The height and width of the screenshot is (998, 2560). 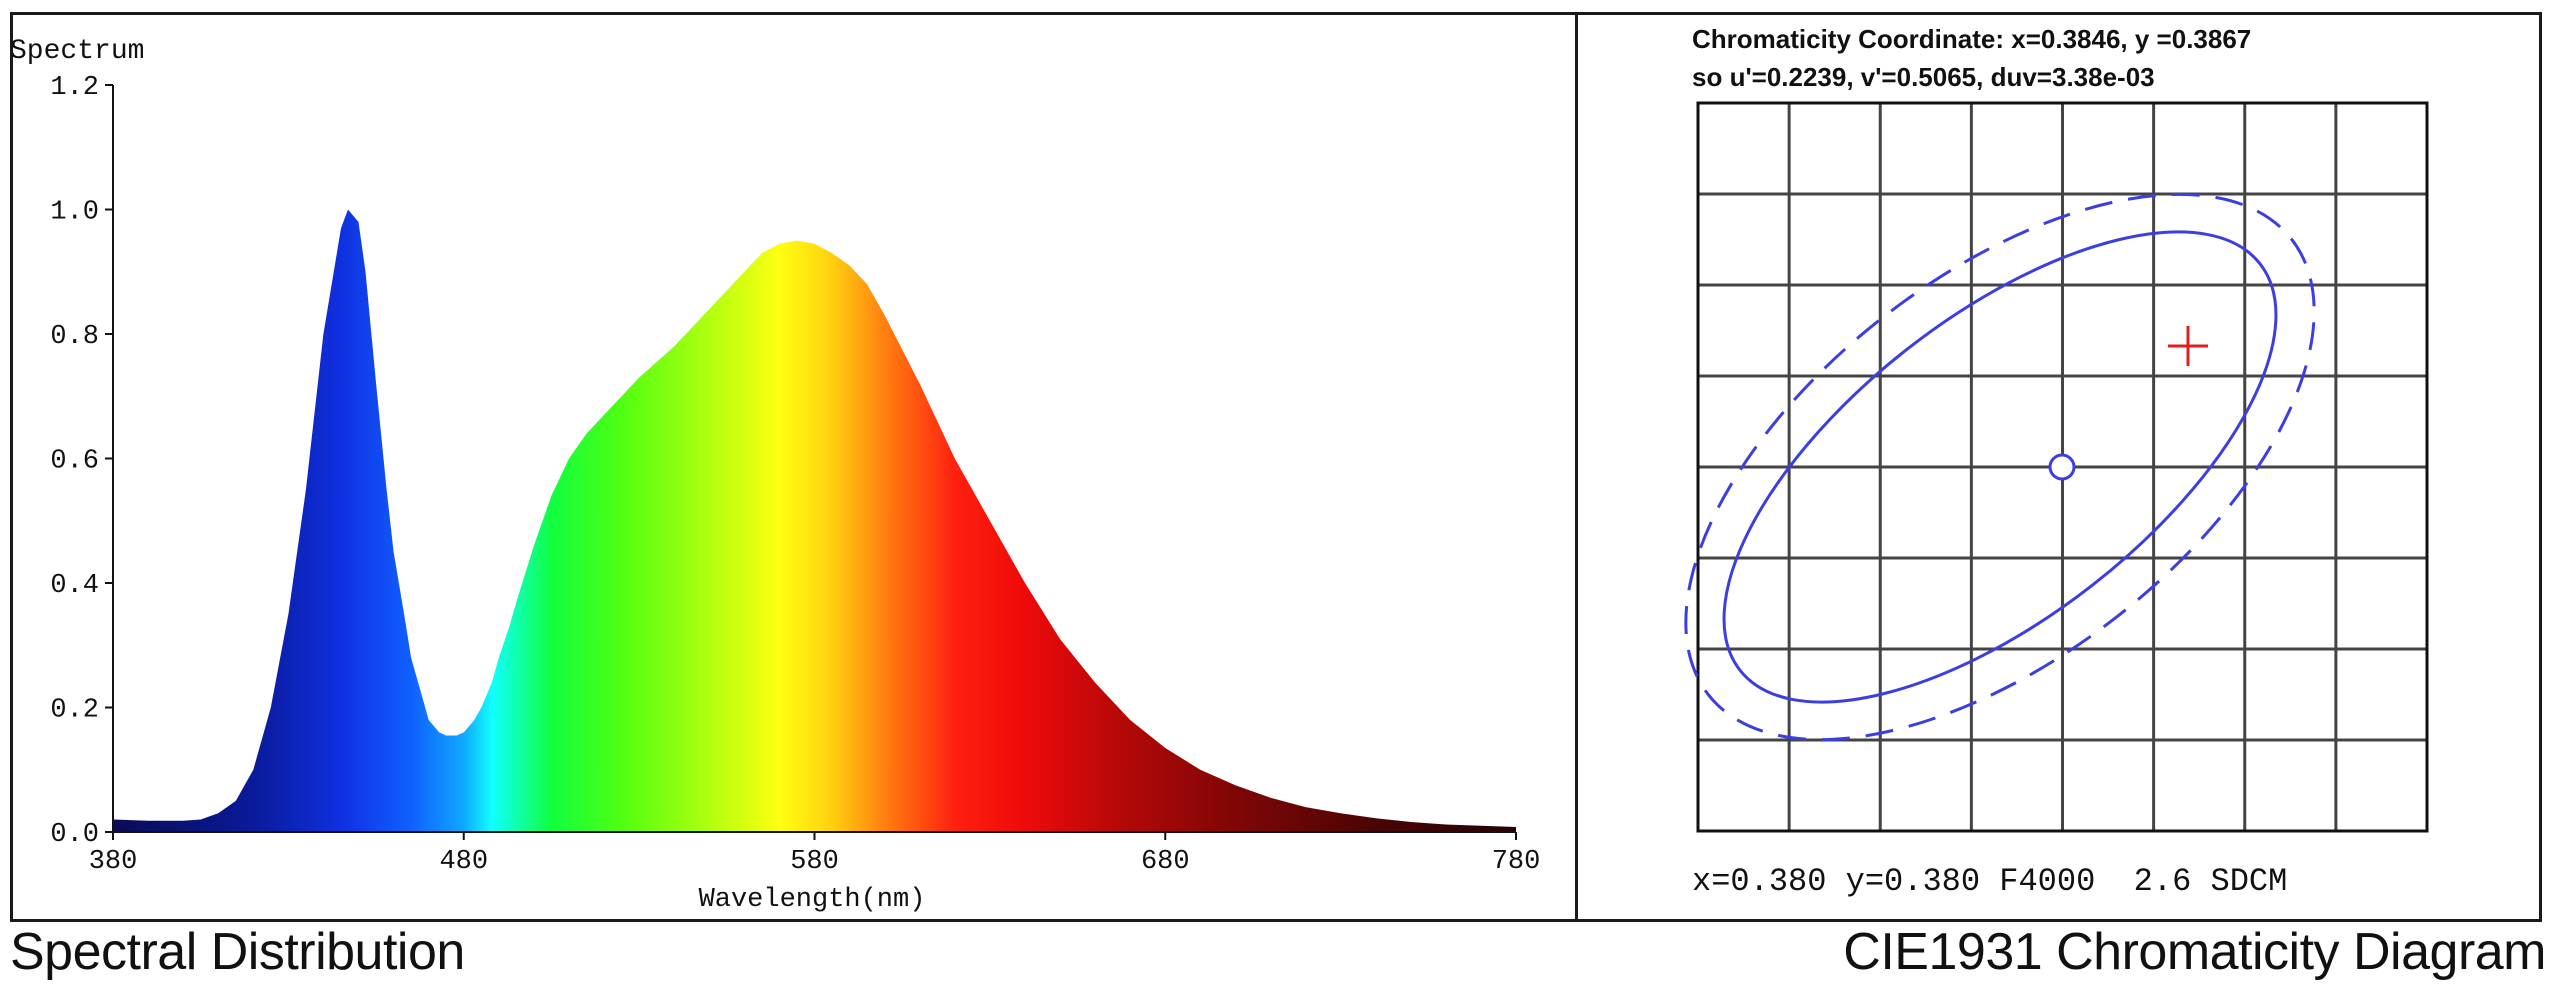 What do you see at coordinates (74, 711) in the screenshot?
I see `y-tick-label: 0.2` at bounding box center [74, 711].